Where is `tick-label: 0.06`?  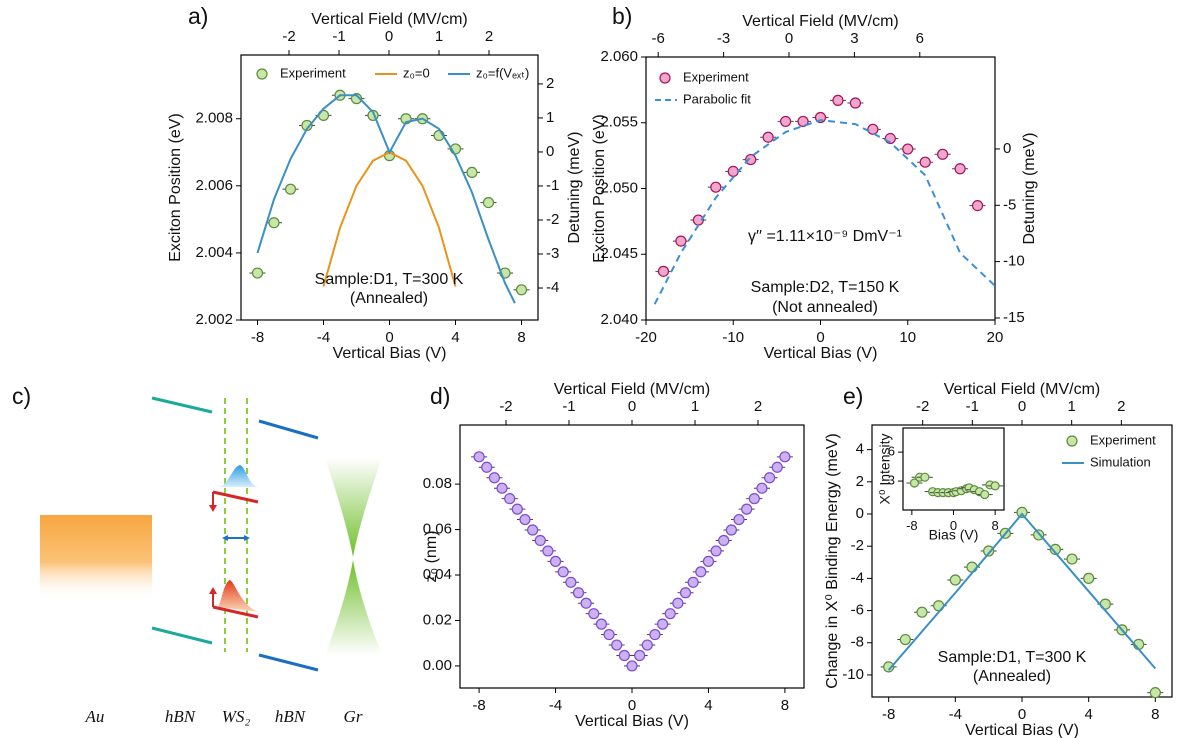
tick-label: 0.06 is located at coordinates (437, 529).